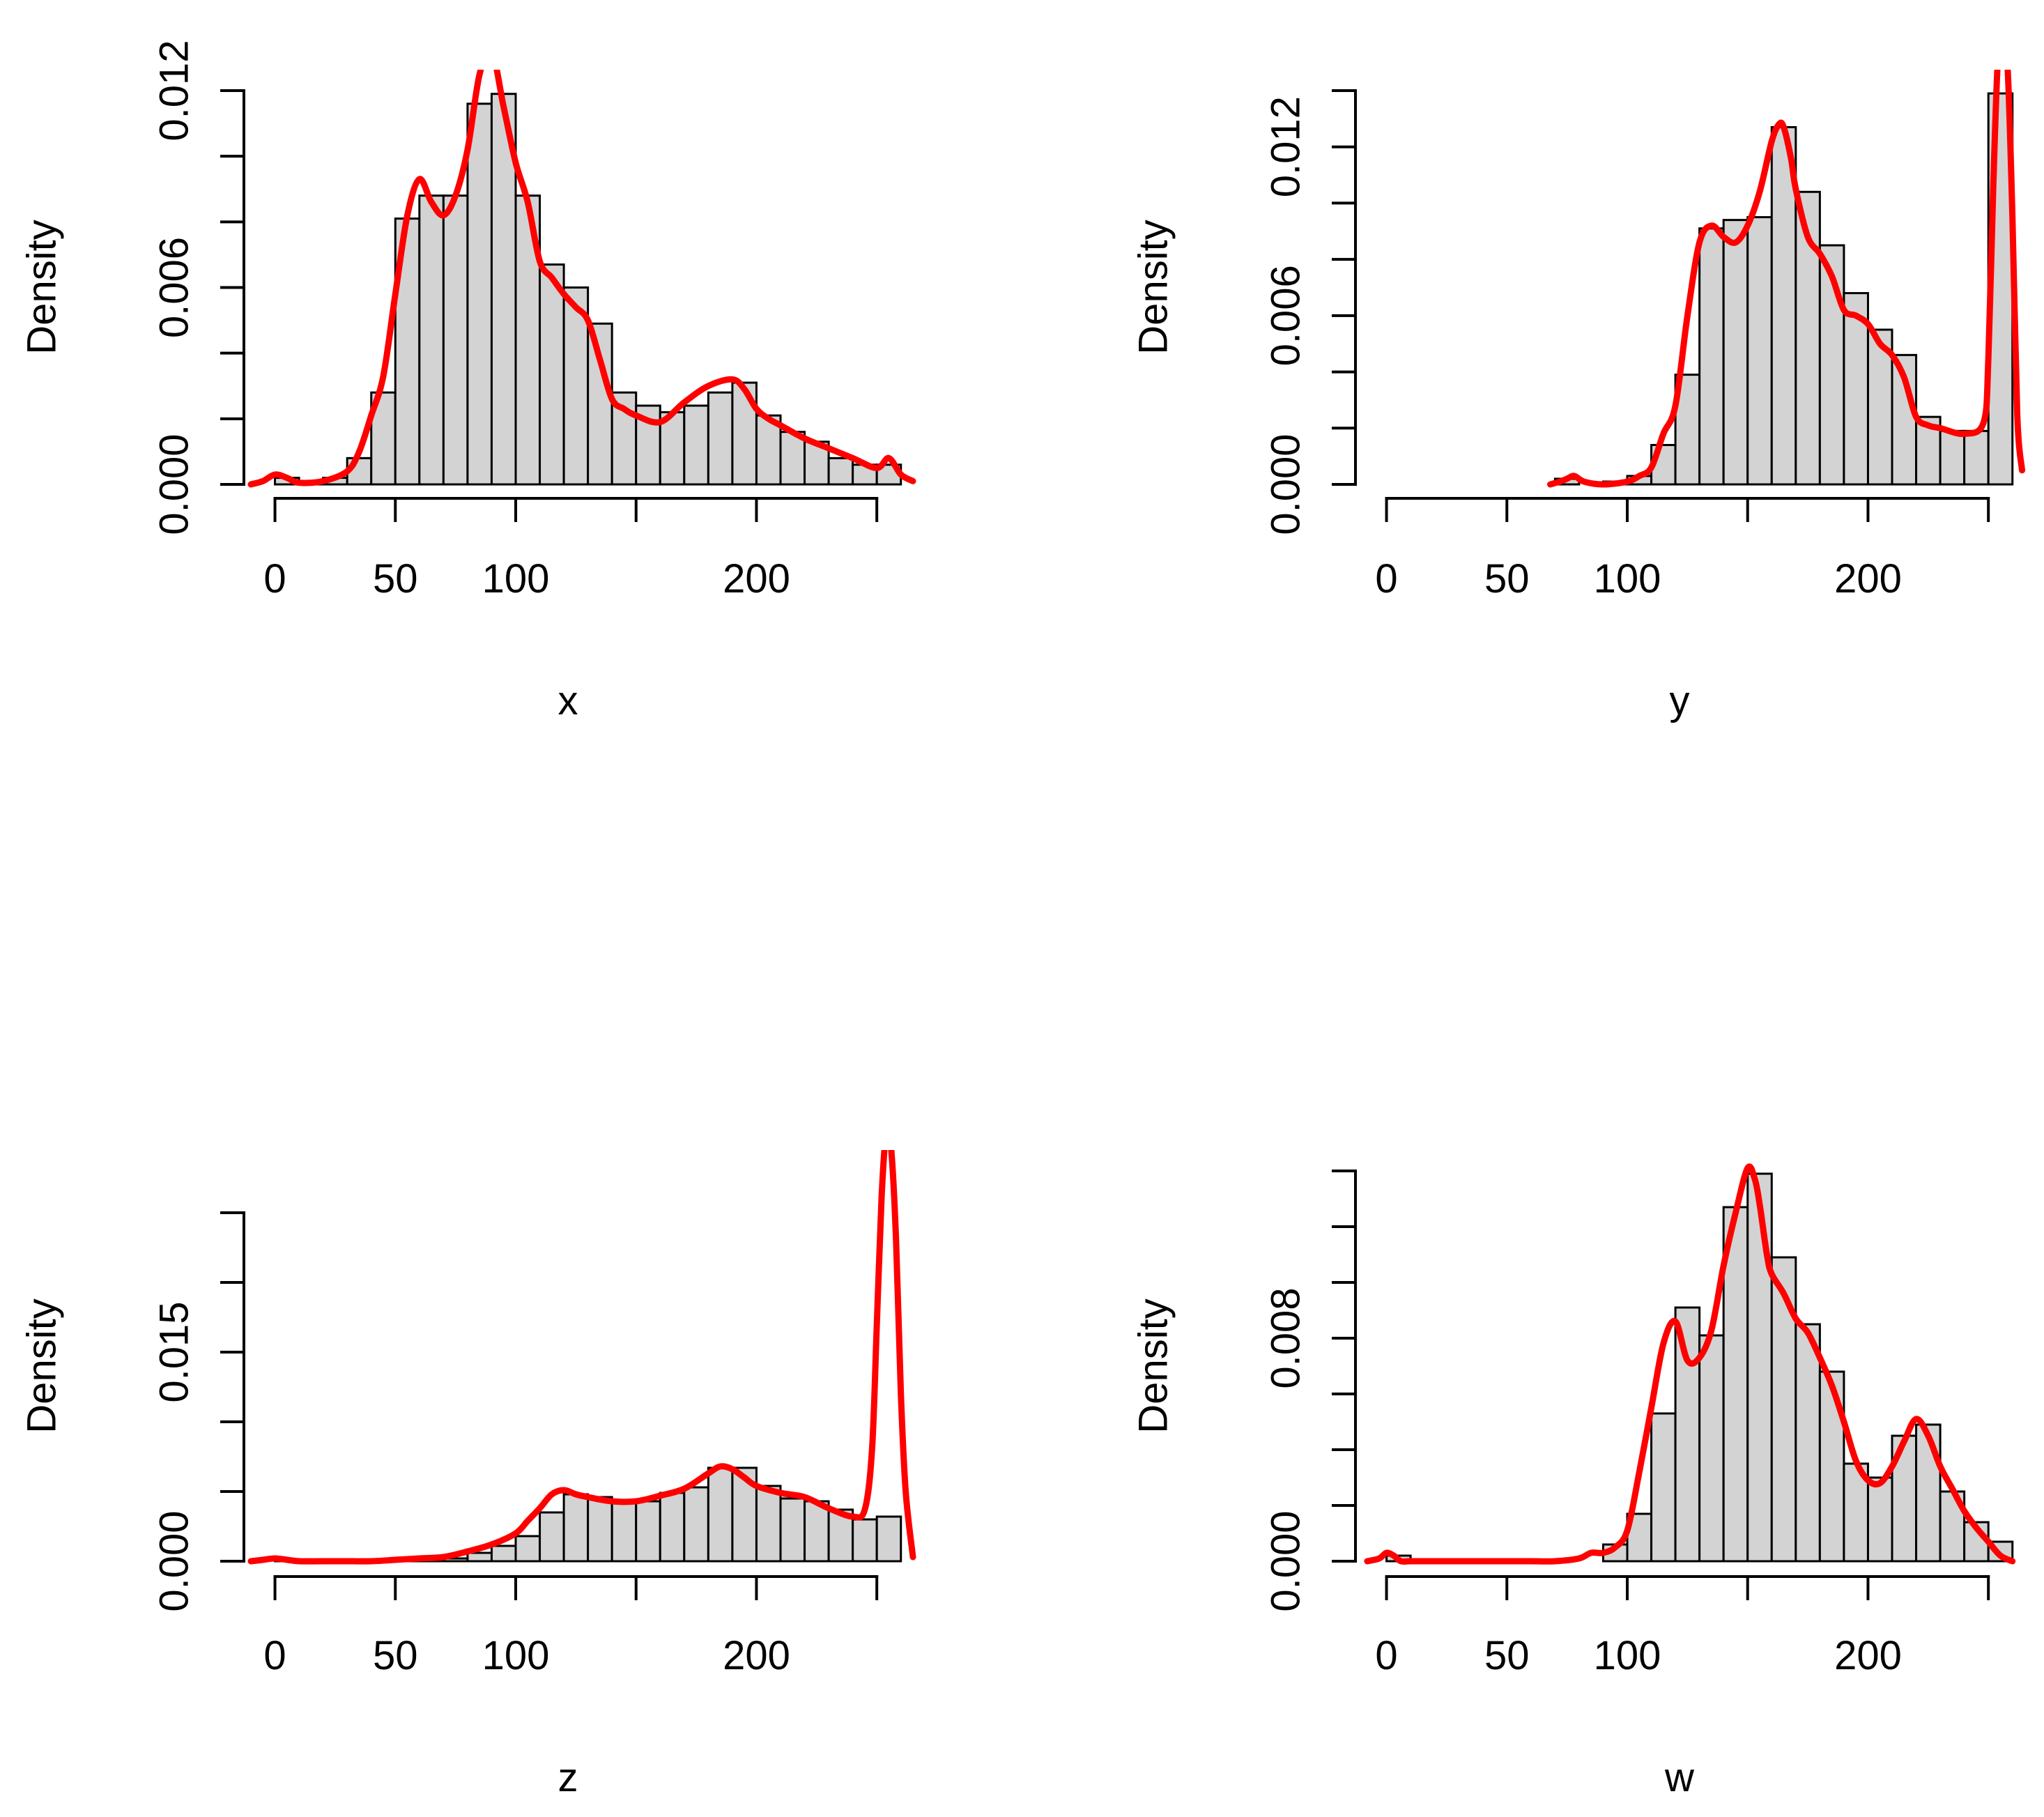  I want to click on x-axis-label: z, so click(568, 1777).